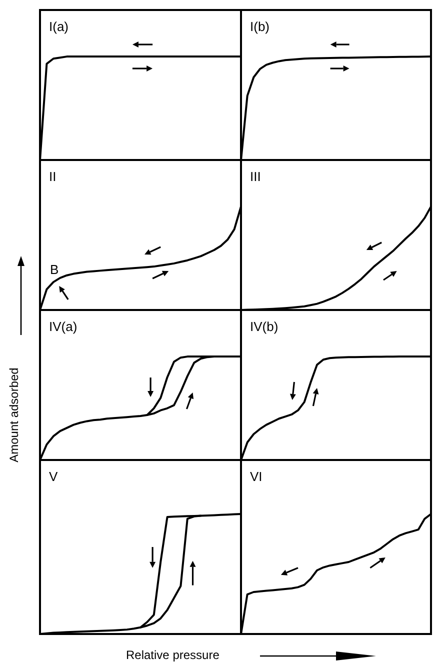 This screenshot has height=664, width=433. I want to click on chart-title: III, so click(255, 176).